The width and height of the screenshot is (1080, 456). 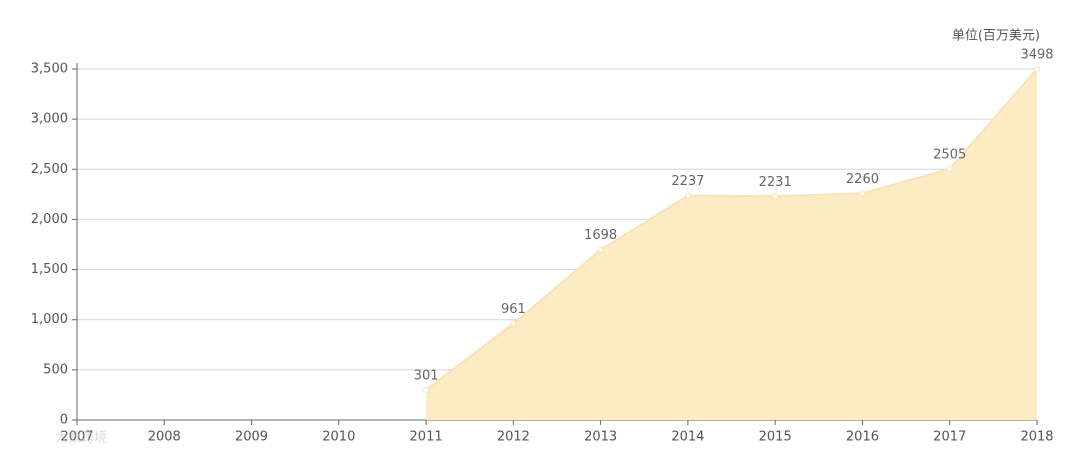 What do you see at coordinates (862, 179) in the screenshot?
I see `data-label: 2260` at bounding box center [862, 179].